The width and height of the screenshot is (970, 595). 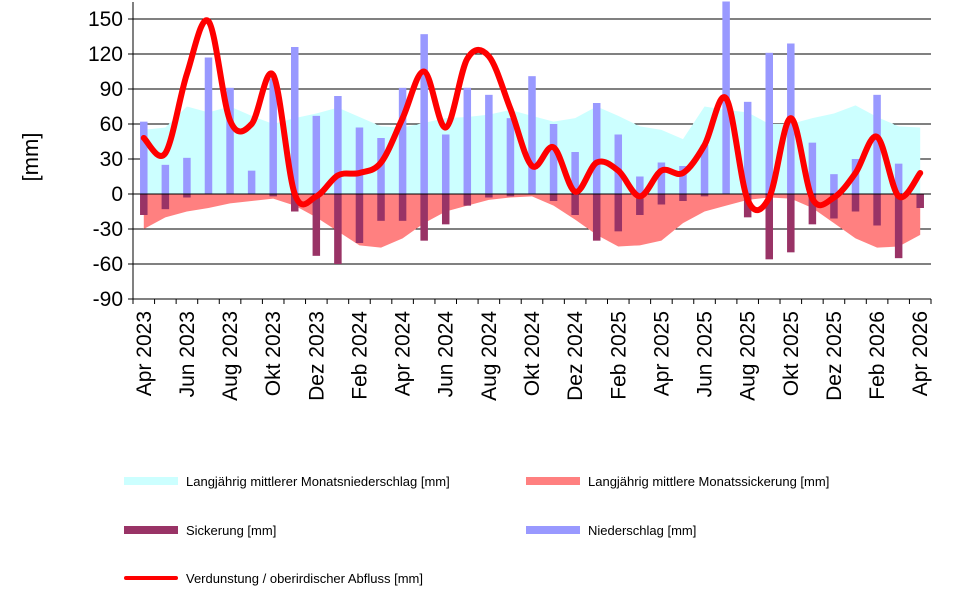 What do you see at coordinates (877, 355) in the screenshot?
I see `x-tick-label: Feb 2026` at bounding box center [877, 355].